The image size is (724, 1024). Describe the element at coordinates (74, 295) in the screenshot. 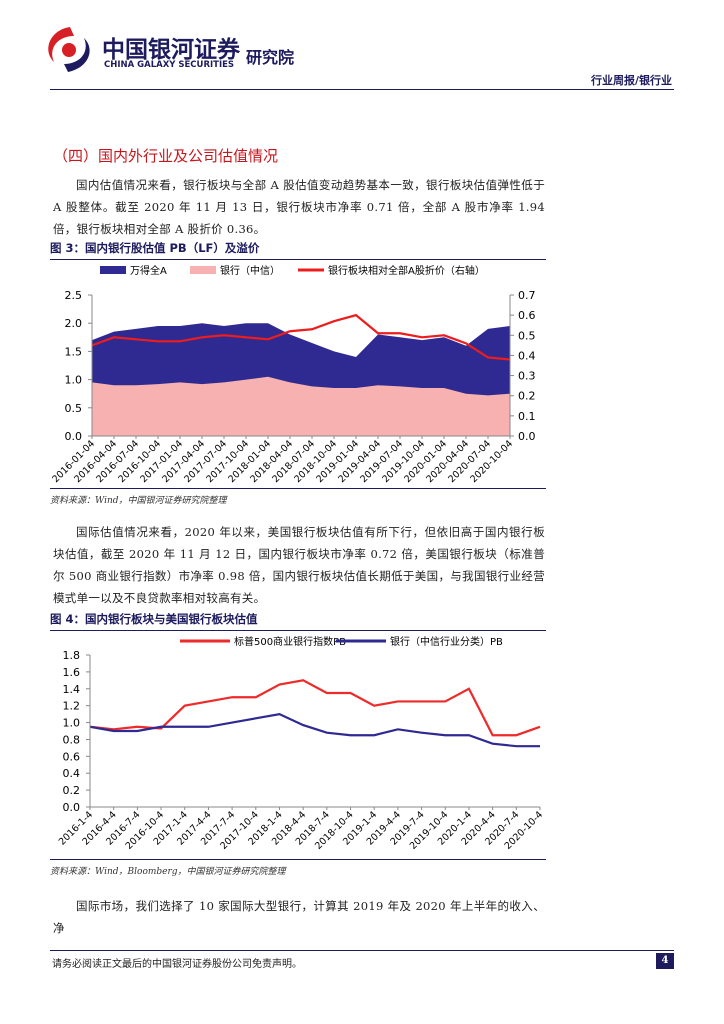

I see `y-tick-label: 2.5` at that location.